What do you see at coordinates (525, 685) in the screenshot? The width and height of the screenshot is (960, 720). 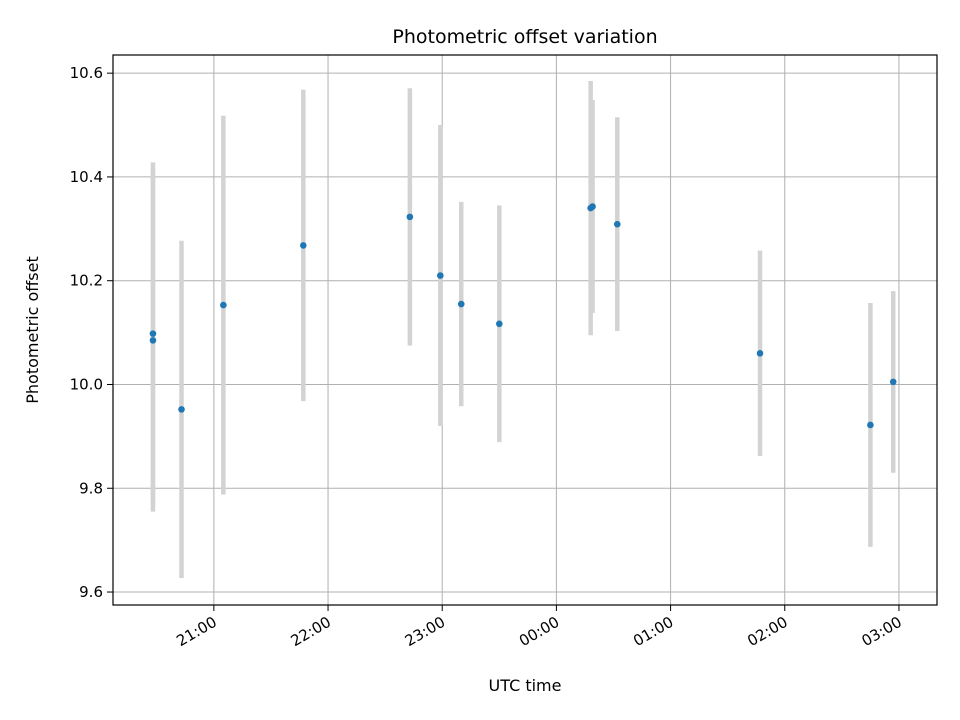 I see `x-axis-label: UTC time` at bounding box center [525, 685].